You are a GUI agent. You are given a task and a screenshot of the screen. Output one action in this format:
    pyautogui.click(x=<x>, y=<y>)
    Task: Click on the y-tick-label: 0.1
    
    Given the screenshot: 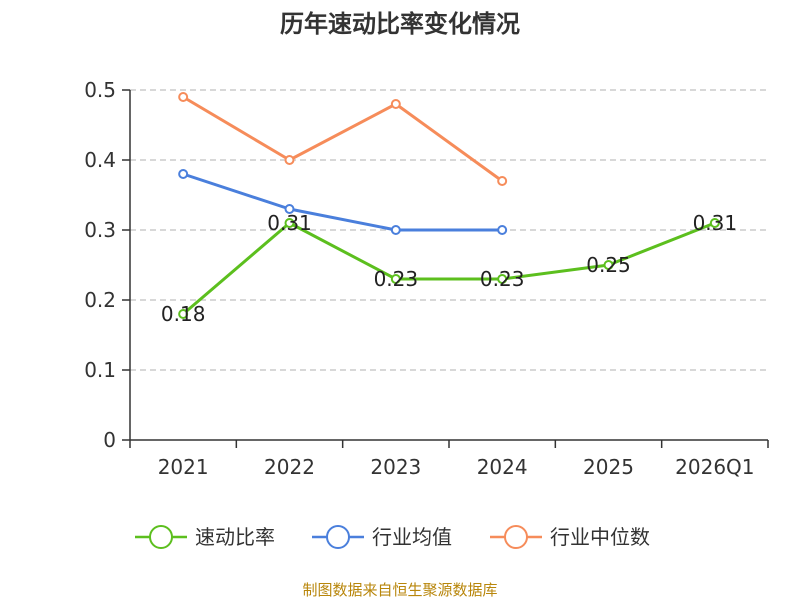 What is the action you would take?
    pyautogui.click(x=100, y=370)
    